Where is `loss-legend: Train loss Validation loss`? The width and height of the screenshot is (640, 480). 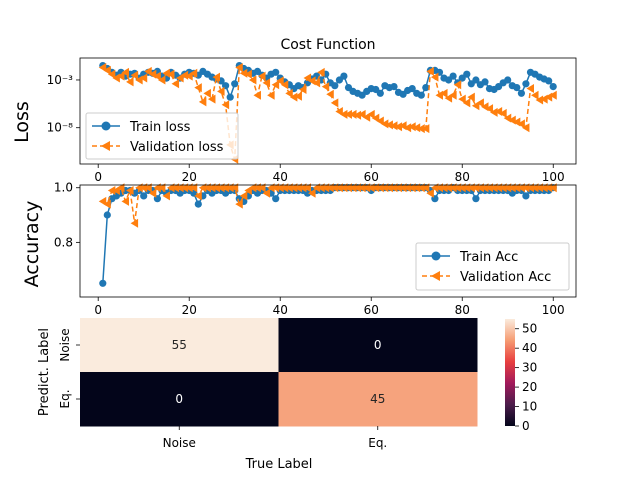 loss-legend: Train loss Validation loss is located at coordinates (162, 136).